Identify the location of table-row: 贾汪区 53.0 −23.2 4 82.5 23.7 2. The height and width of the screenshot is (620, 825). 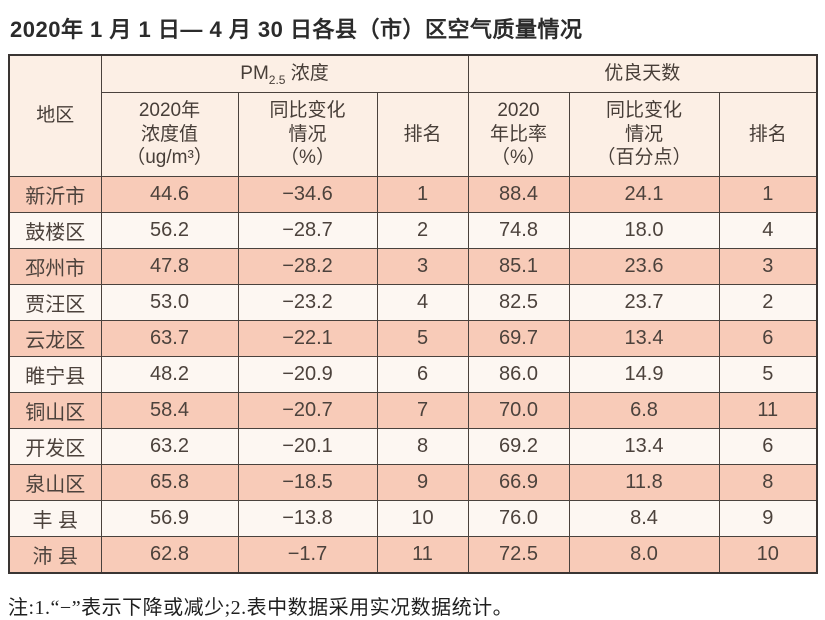
(413, 302).